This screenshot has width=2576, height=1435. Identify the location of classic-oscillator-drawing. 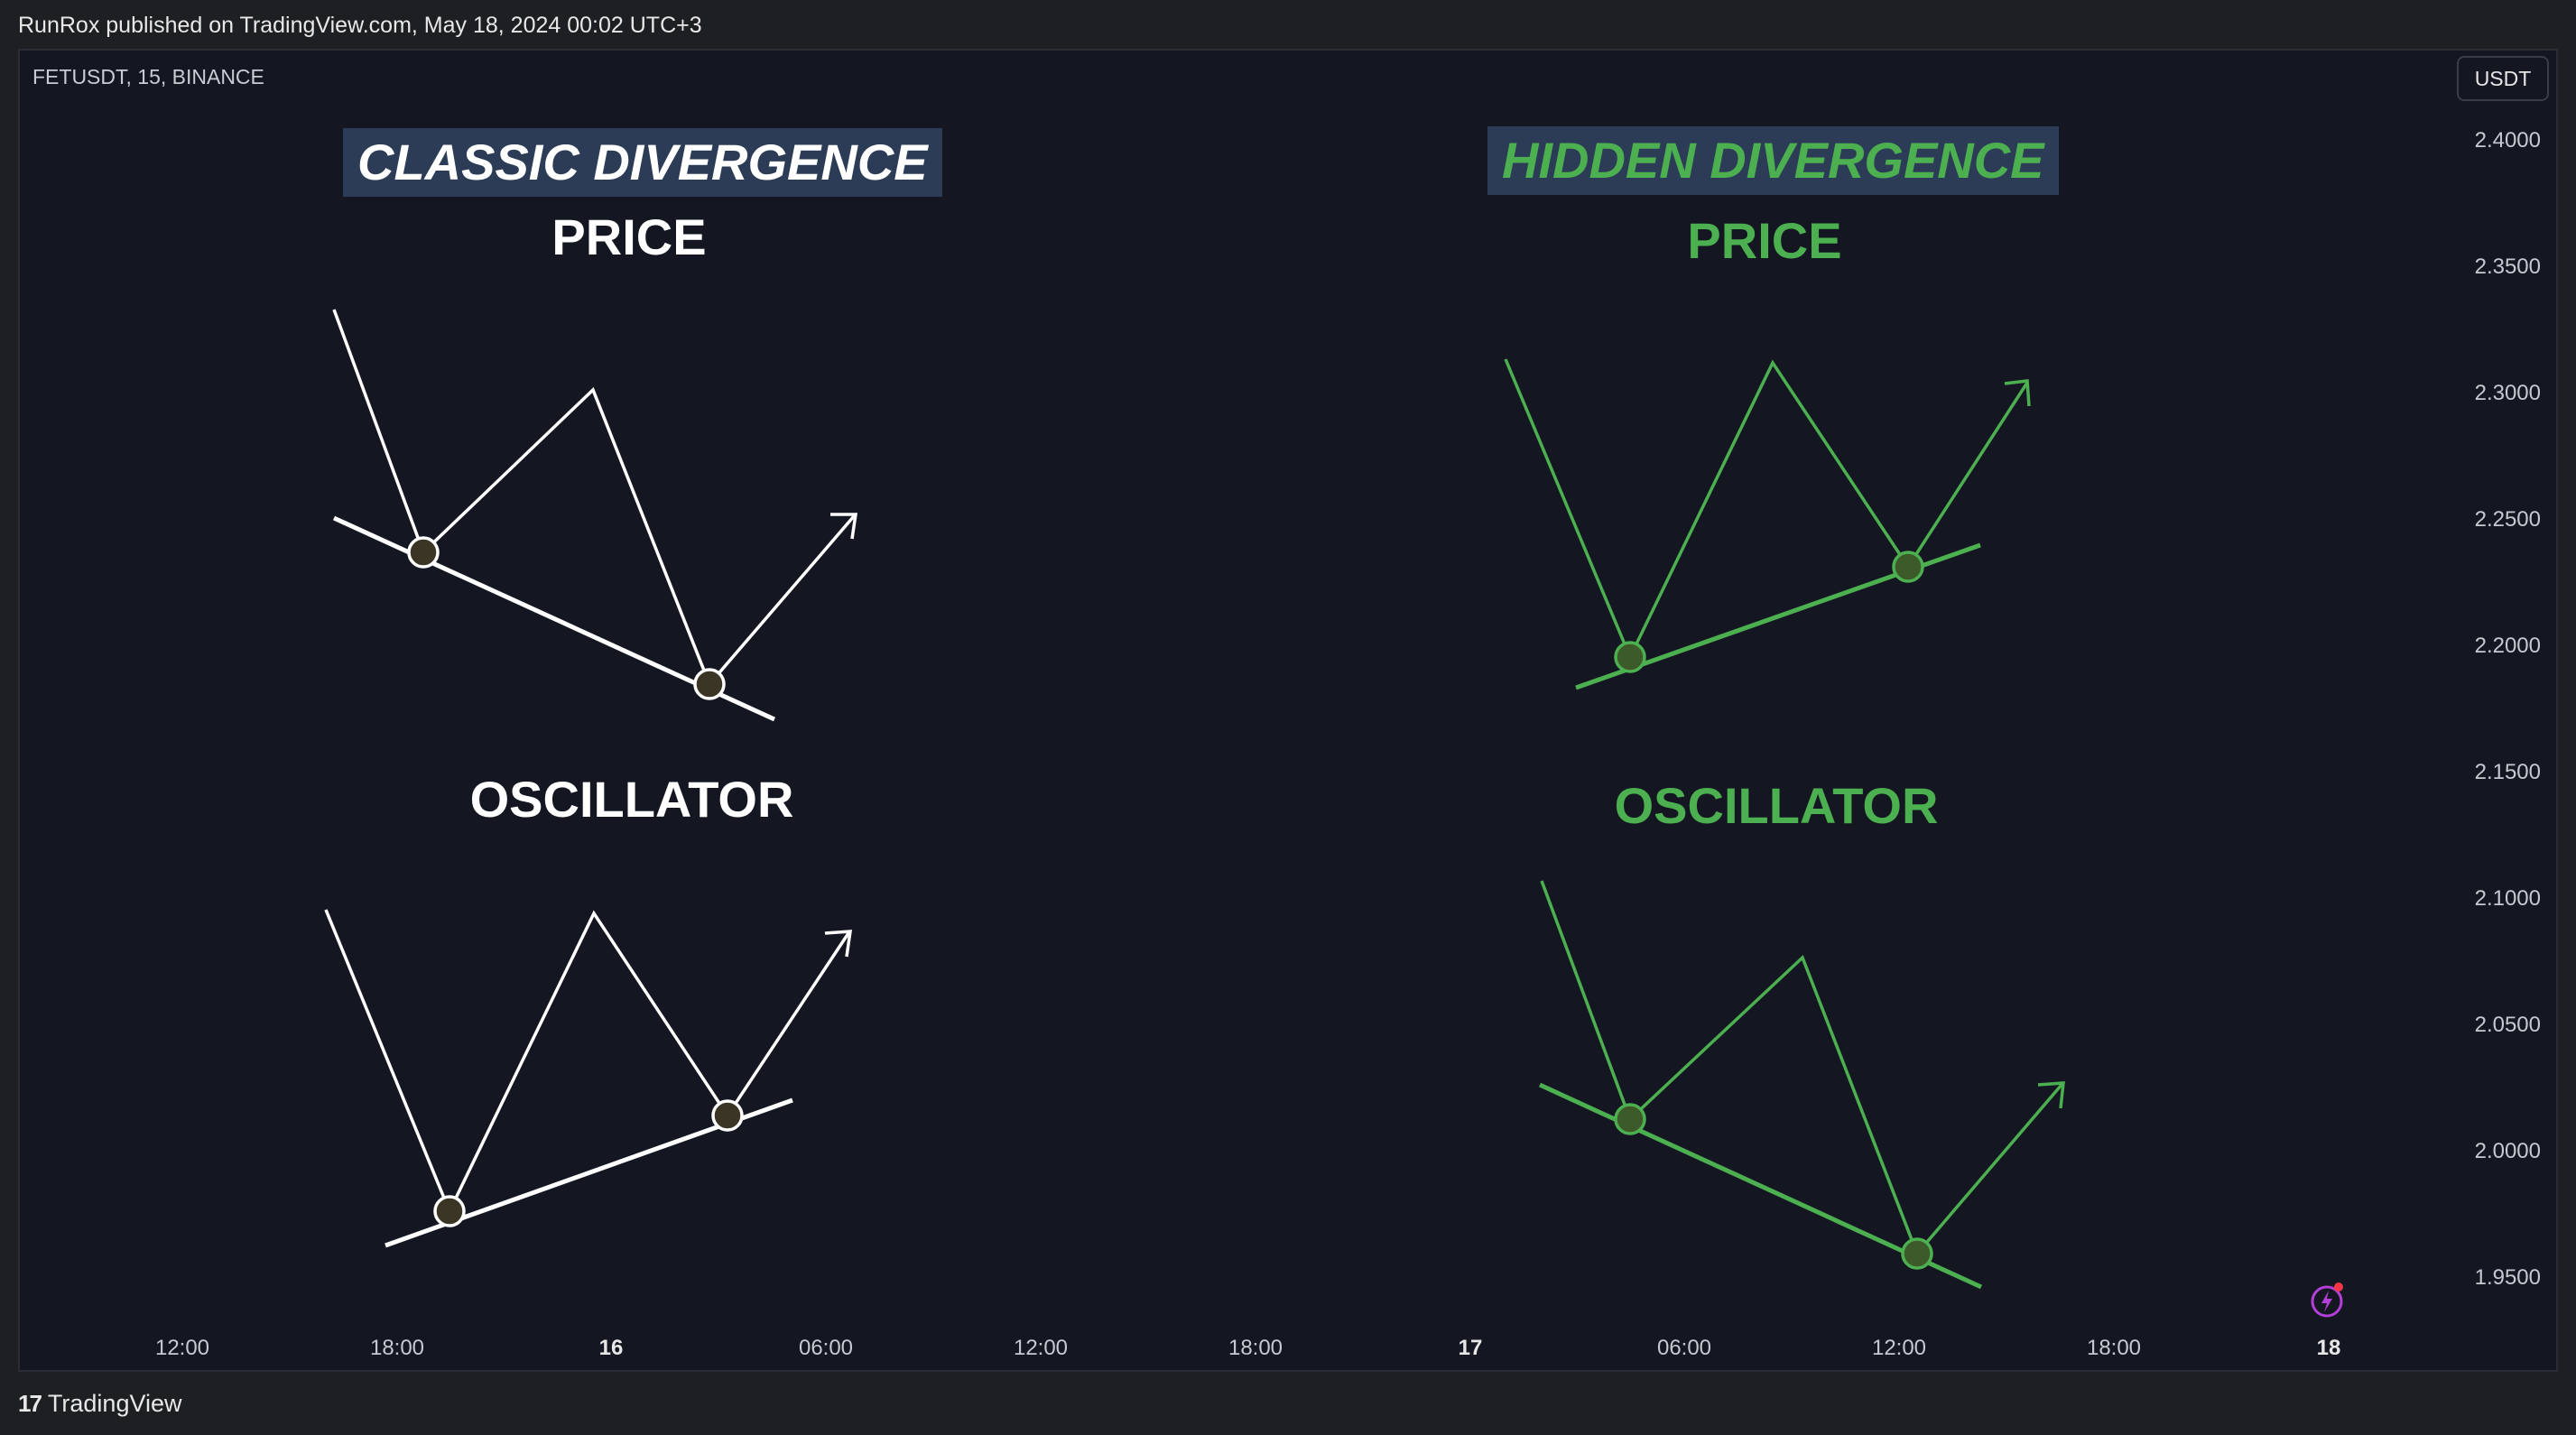
(588, 1078).